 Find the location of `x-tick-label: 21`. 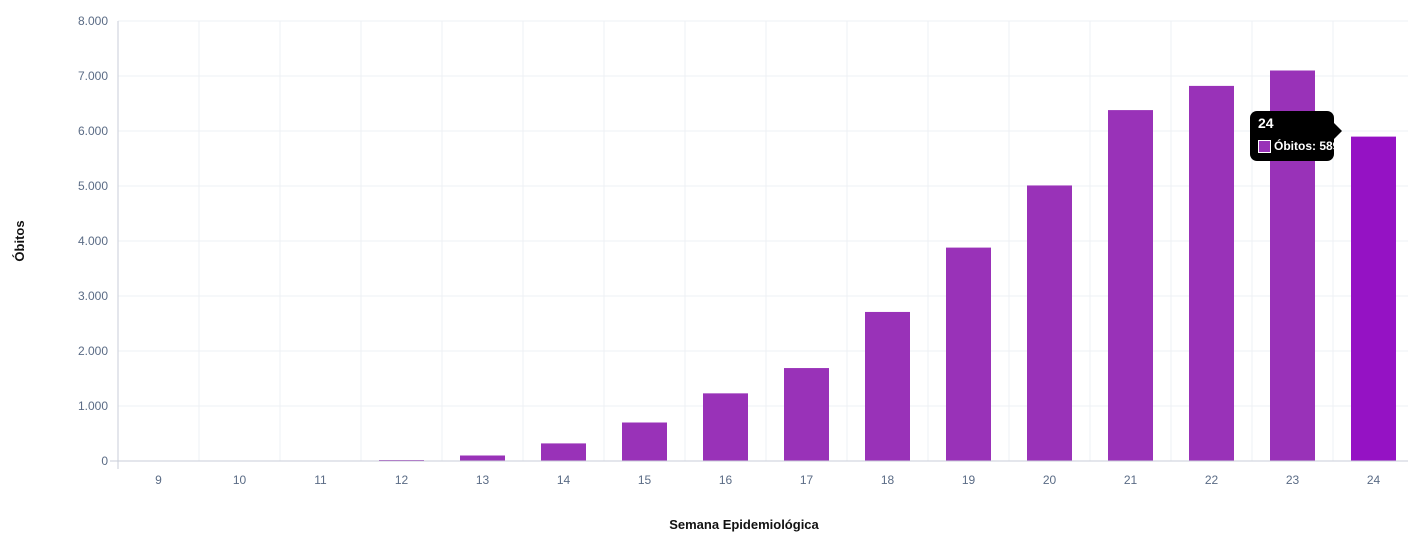

x-tick-label: 21 is located at coordinates (1131, 480).